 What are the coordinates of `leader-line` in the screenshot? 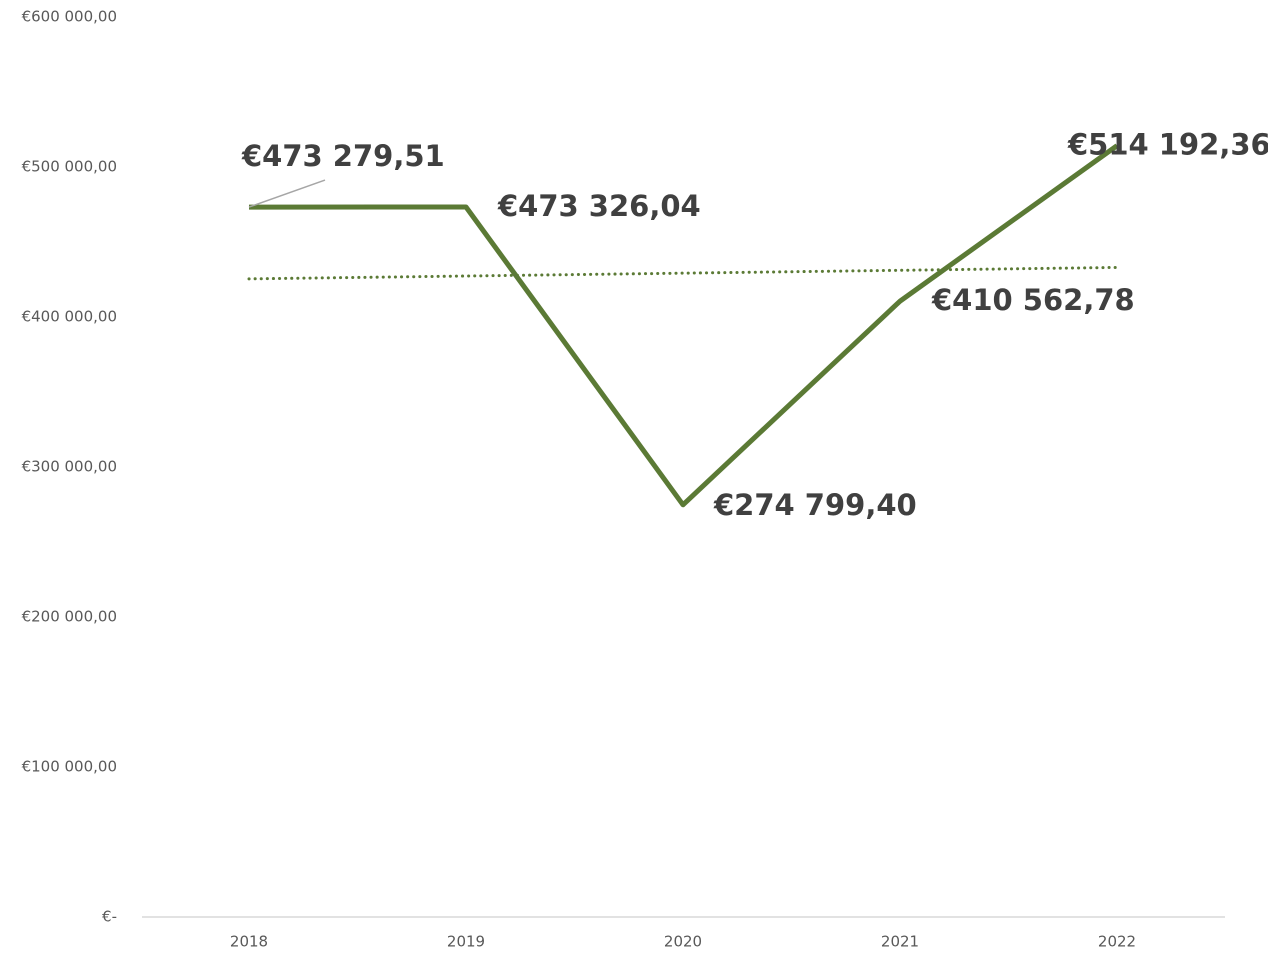 It's located at (287, 193).